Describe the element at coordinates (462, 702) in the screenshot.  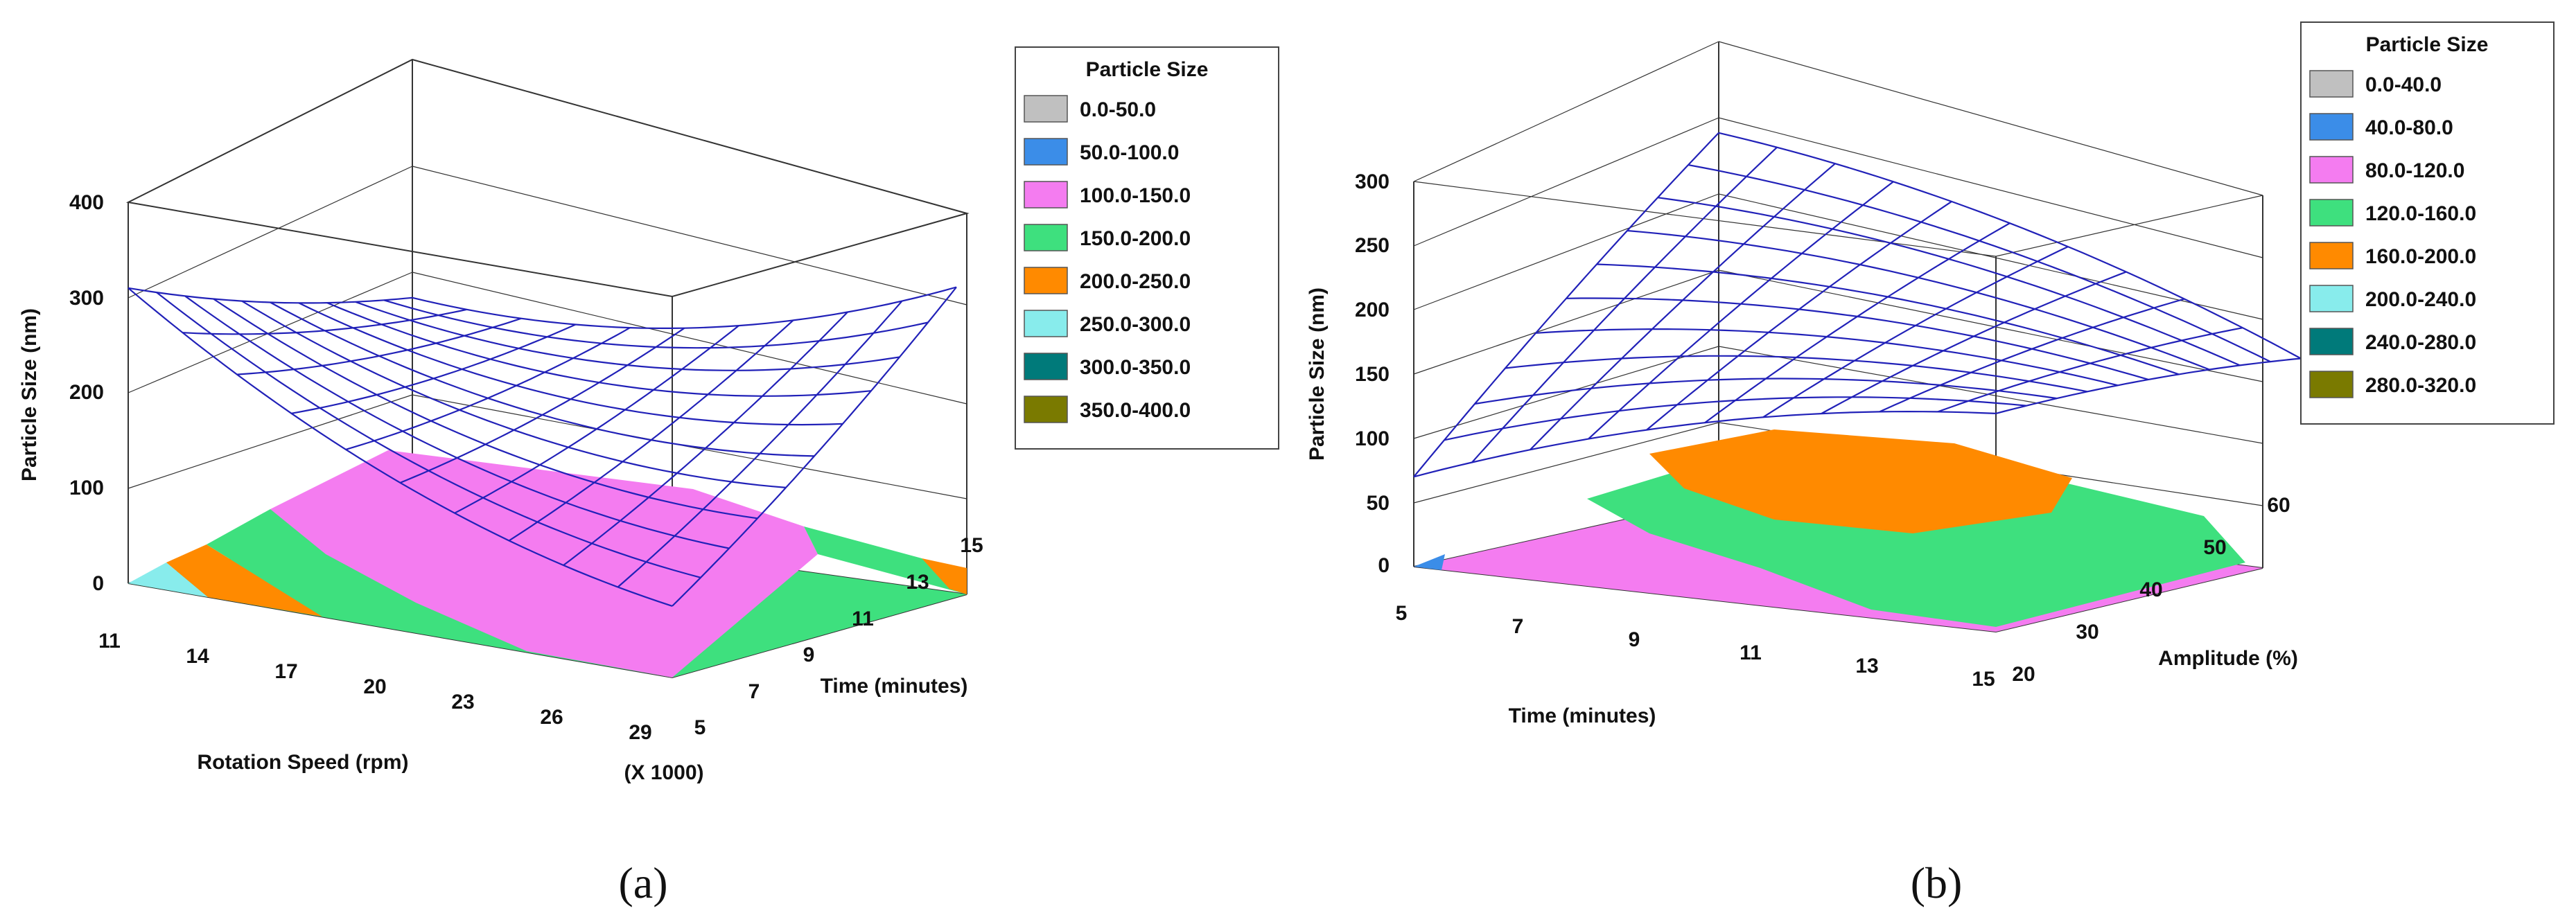
I see `panel-a-x-tick: 23` at that location.